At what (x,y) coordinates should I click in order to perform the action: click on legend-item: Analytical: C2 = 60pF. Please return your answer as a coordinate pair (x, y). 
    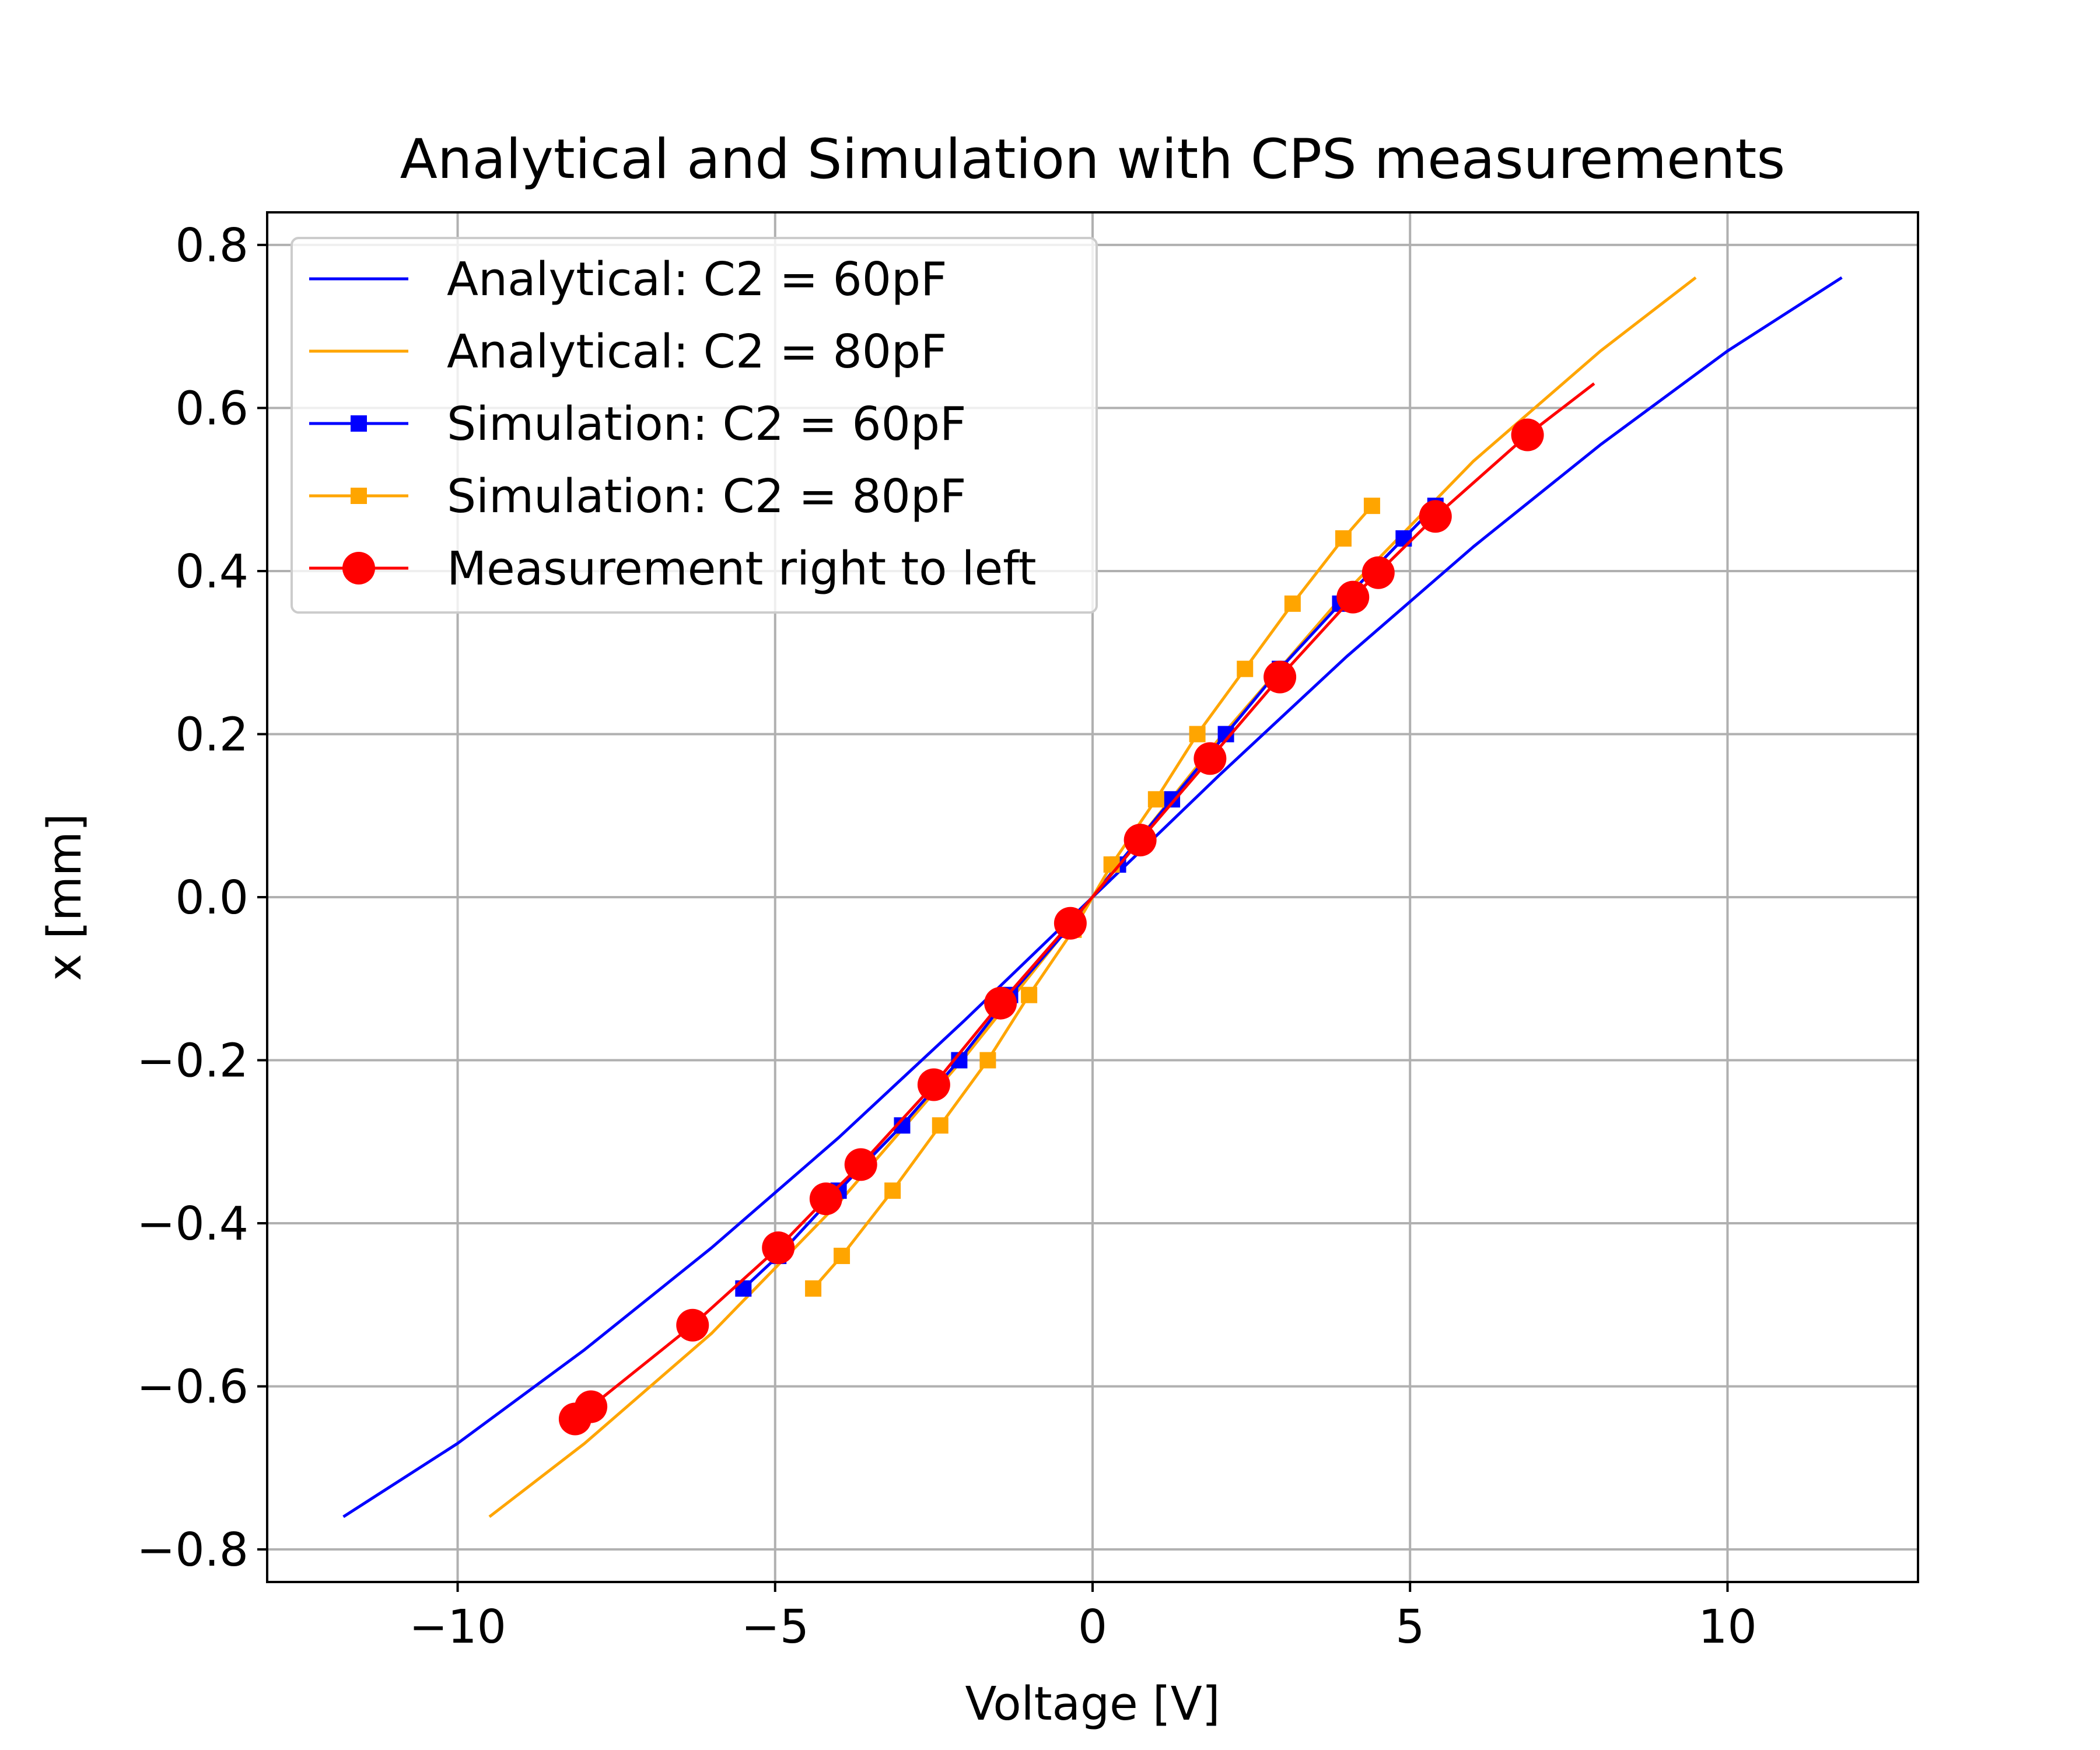
    Looking at the image, I should click on (628, 279).